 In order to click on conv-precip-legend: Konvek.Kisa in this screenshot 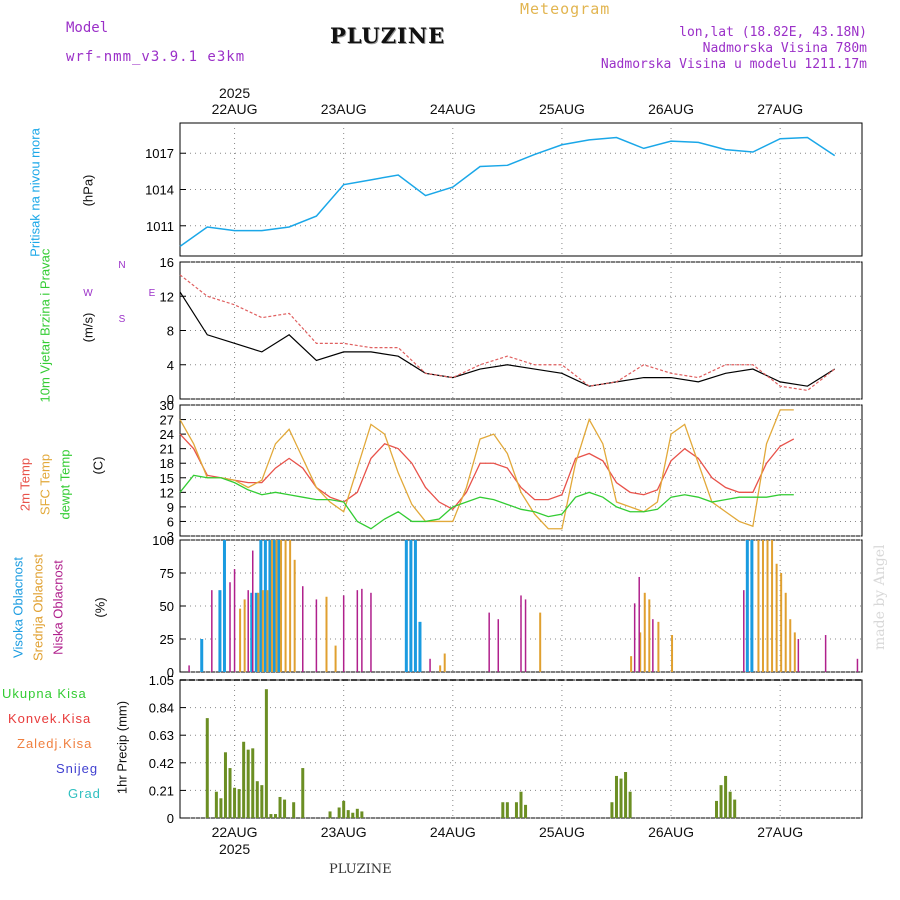, I will do `click(50, 718)`.